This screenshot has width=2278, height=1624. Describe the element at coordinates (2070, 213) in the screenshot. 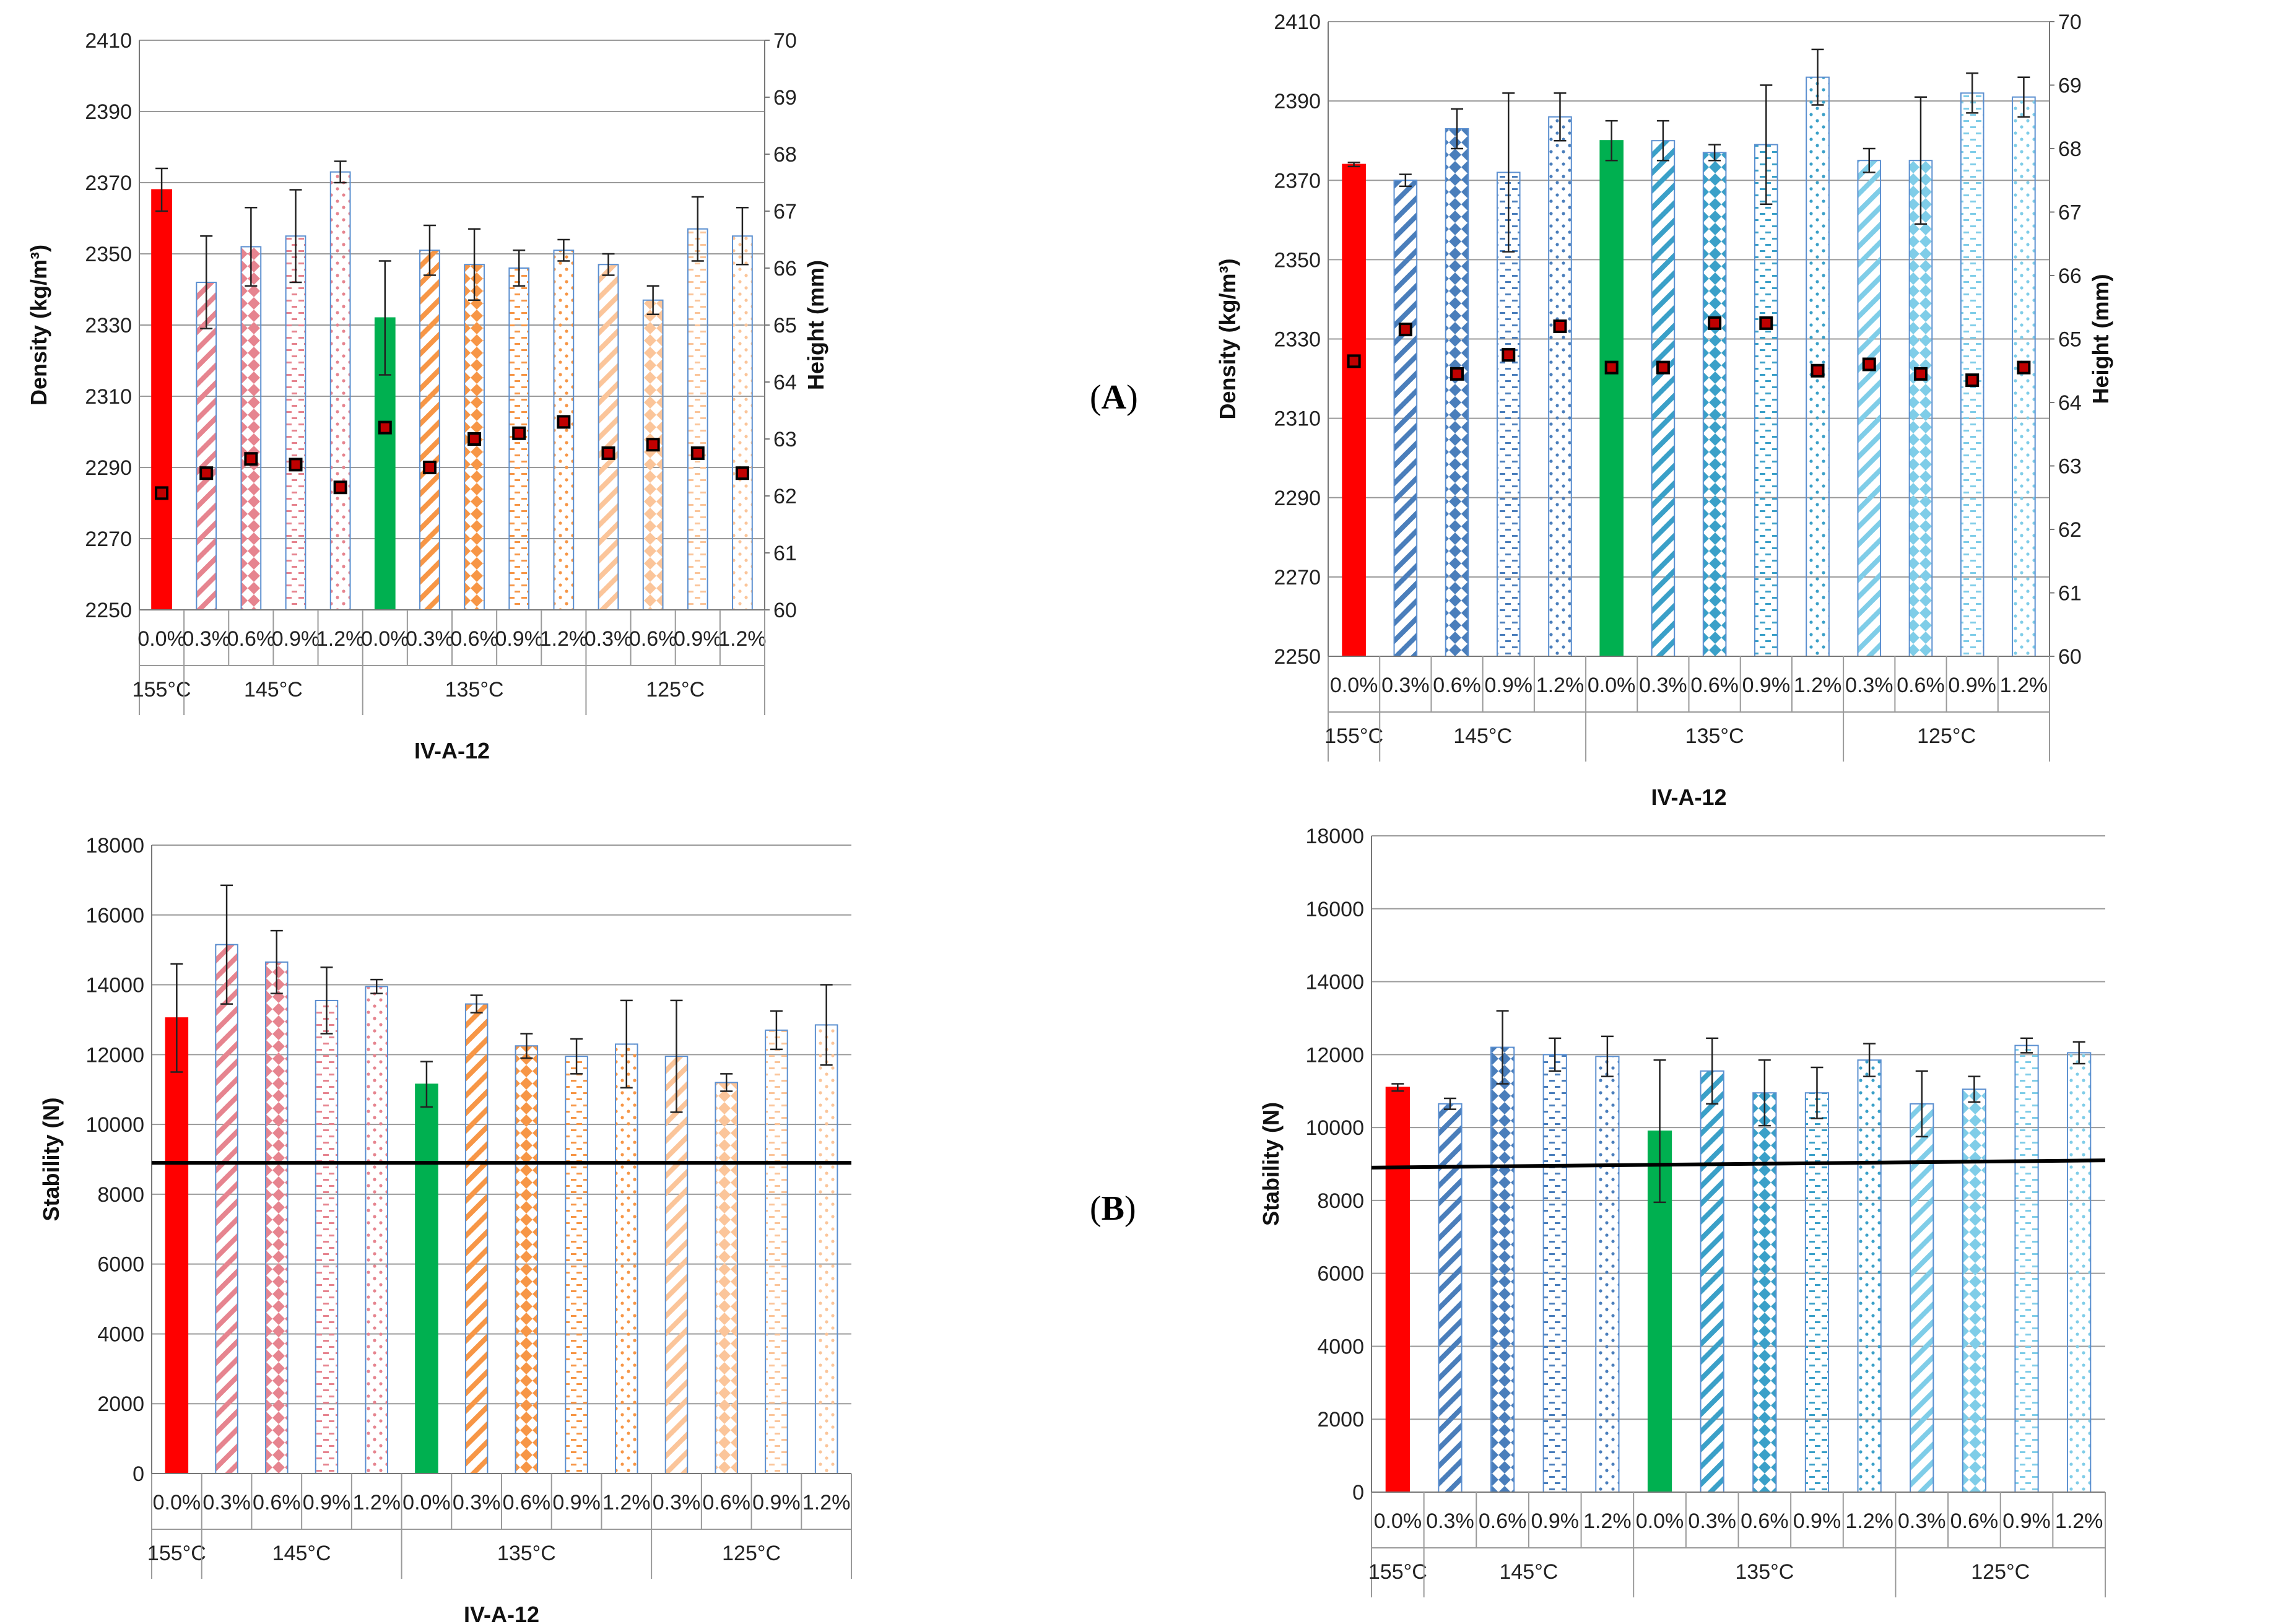

I see `y2-tick-label: 67` at that location.